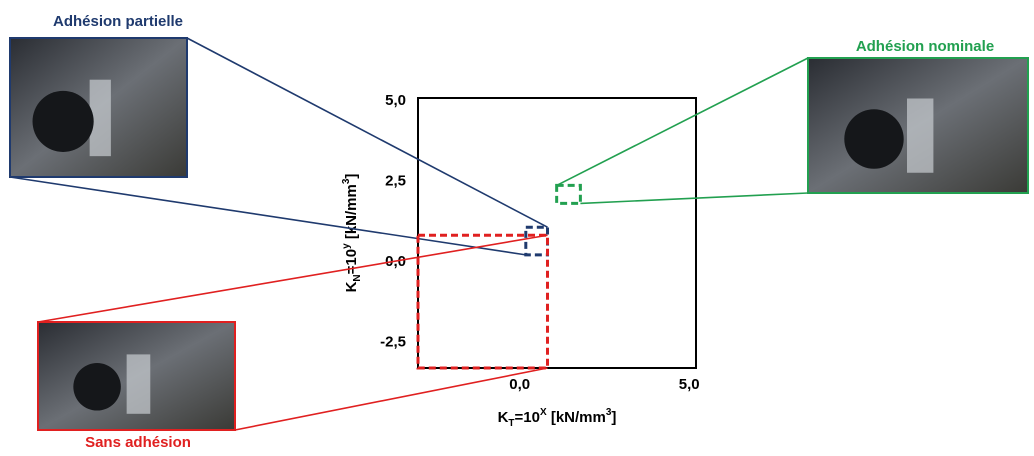 The height and width of the screenshot is (456, 1034). I want to click on x-axis-label-part: X, so click(543, 412).